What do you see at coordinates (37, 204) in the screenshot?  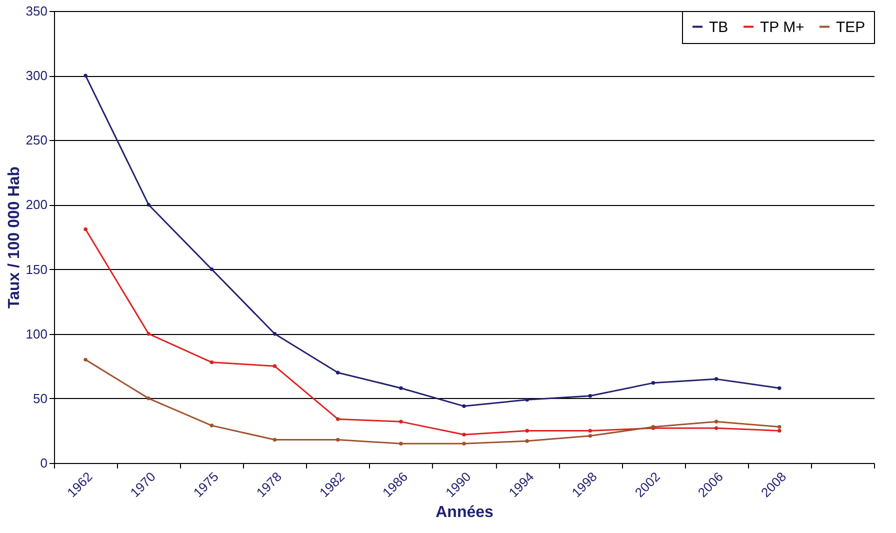 I see `y-tick-label: 200` at bounding box center [37, 204].